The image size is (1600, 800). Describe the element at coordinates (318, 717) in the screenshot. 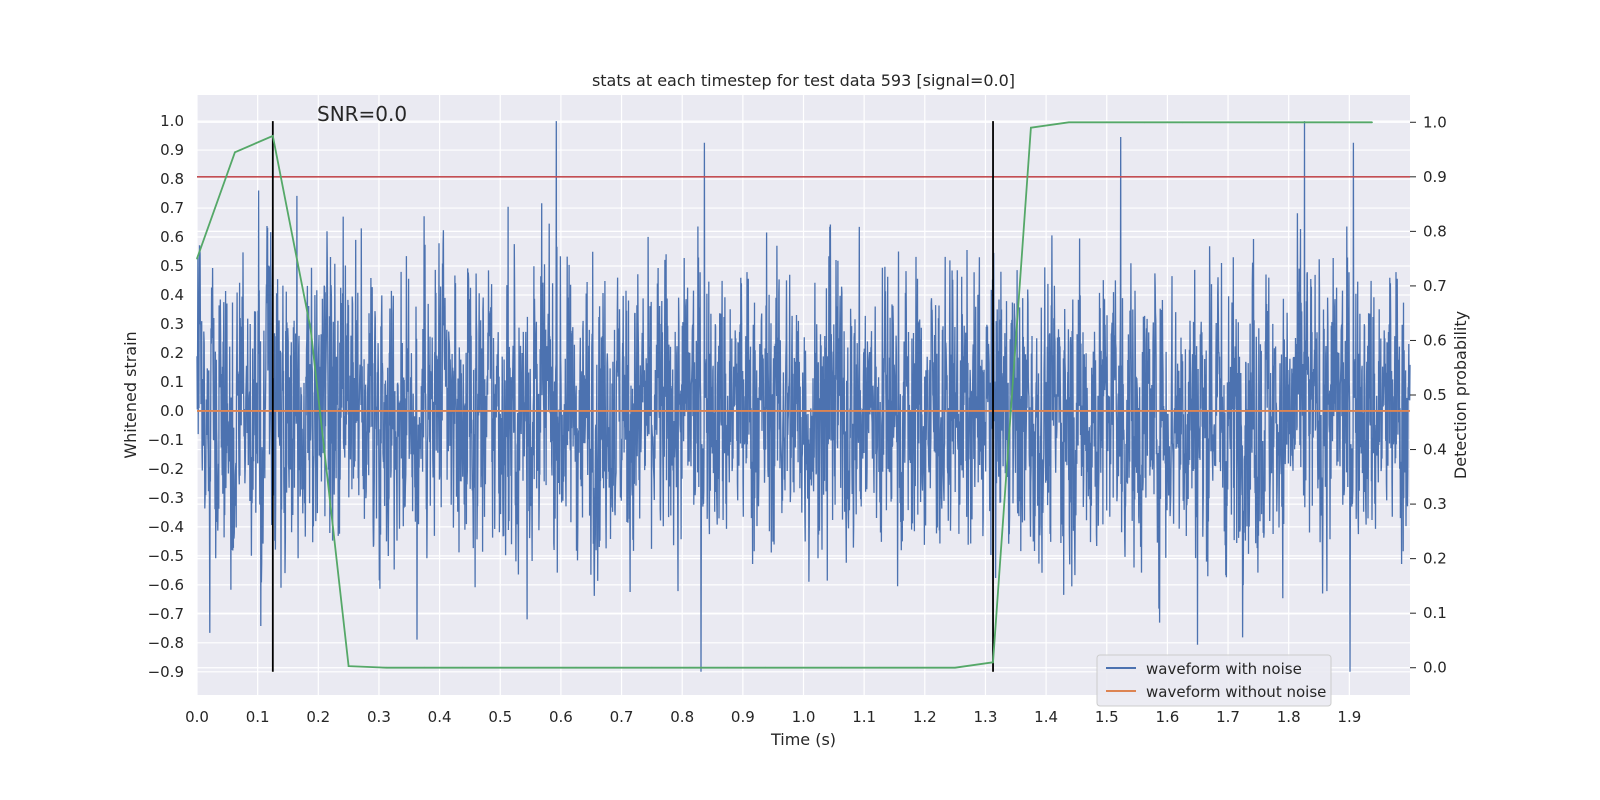

I see `x-tick-label: 0.2` at that location.